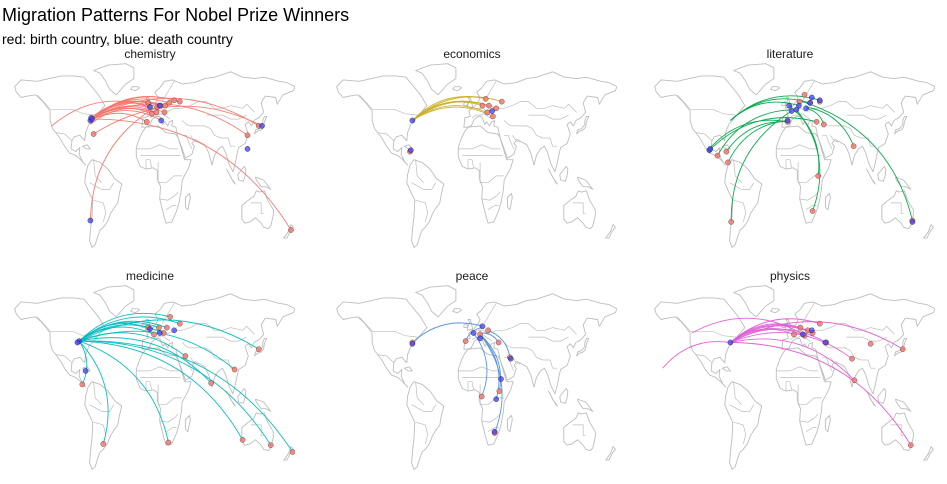  I want to click on facet-panel-peace: peace, so click(472, 374).